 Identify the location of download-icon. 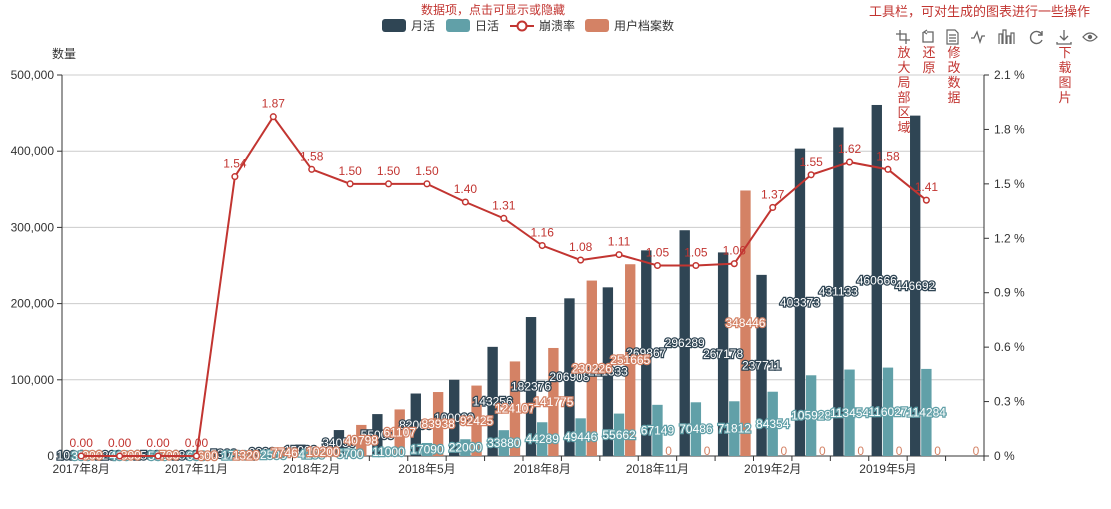
(1064, 37).